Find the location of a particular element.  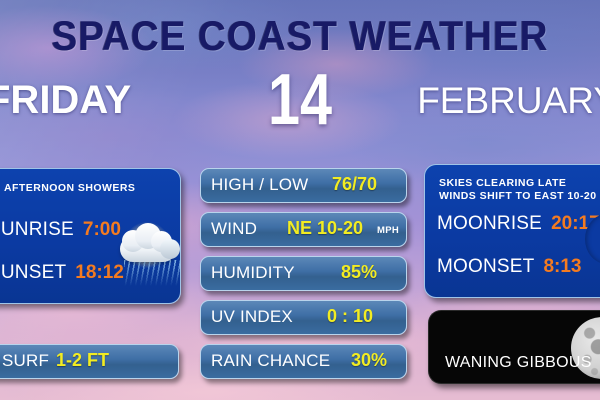

sunset-row: SUNSET 18:12 is located at coordinates (62, 273).